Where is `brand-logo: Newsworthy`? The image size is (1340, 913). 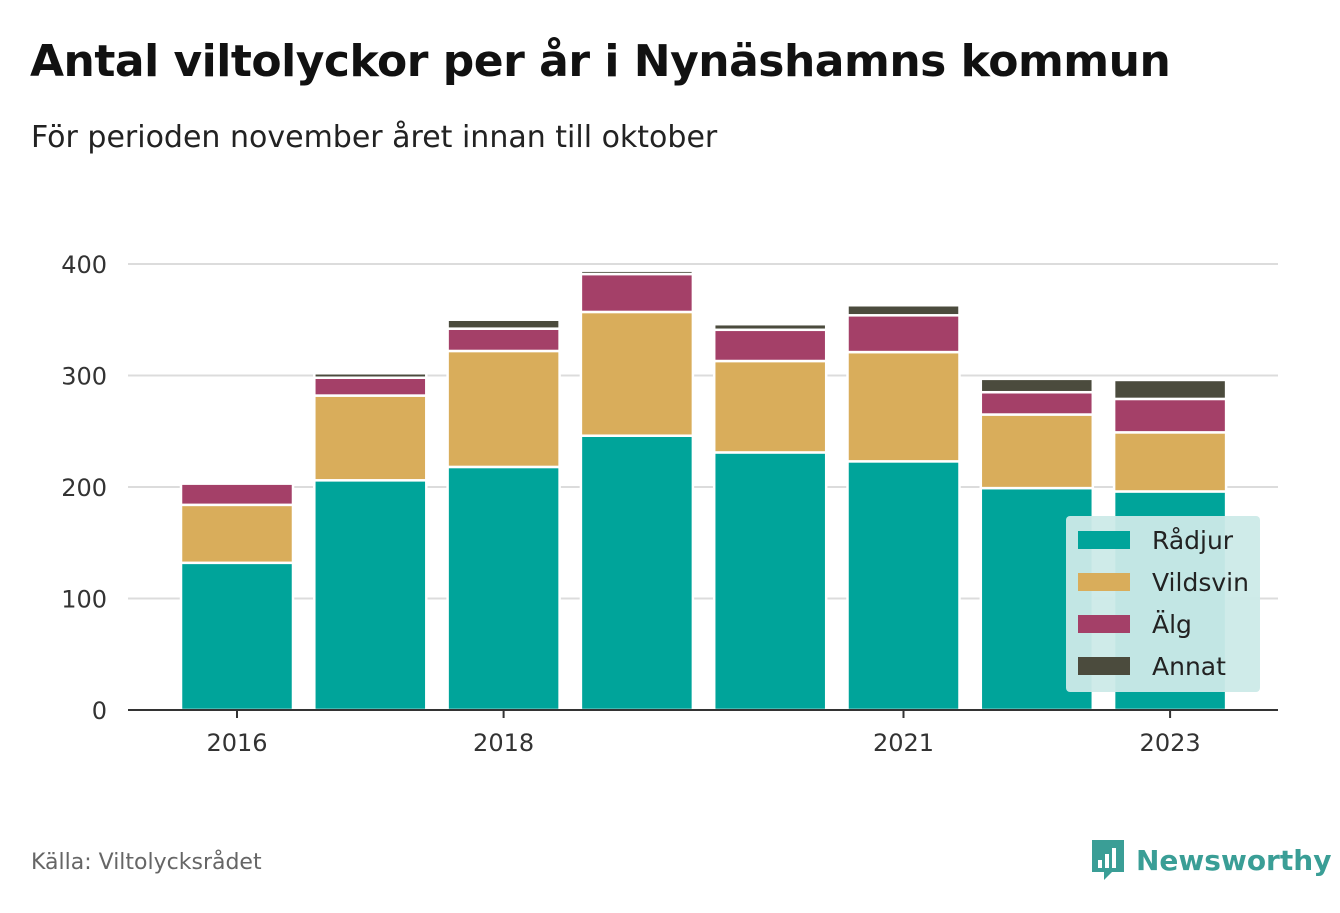 brand-logo: Newsworthy is located at coordinates (1210, 860).